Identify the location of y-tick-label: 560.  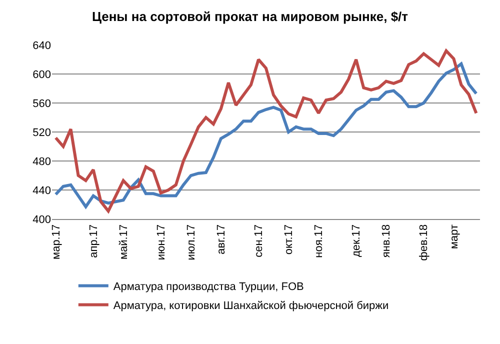
(41, 104).